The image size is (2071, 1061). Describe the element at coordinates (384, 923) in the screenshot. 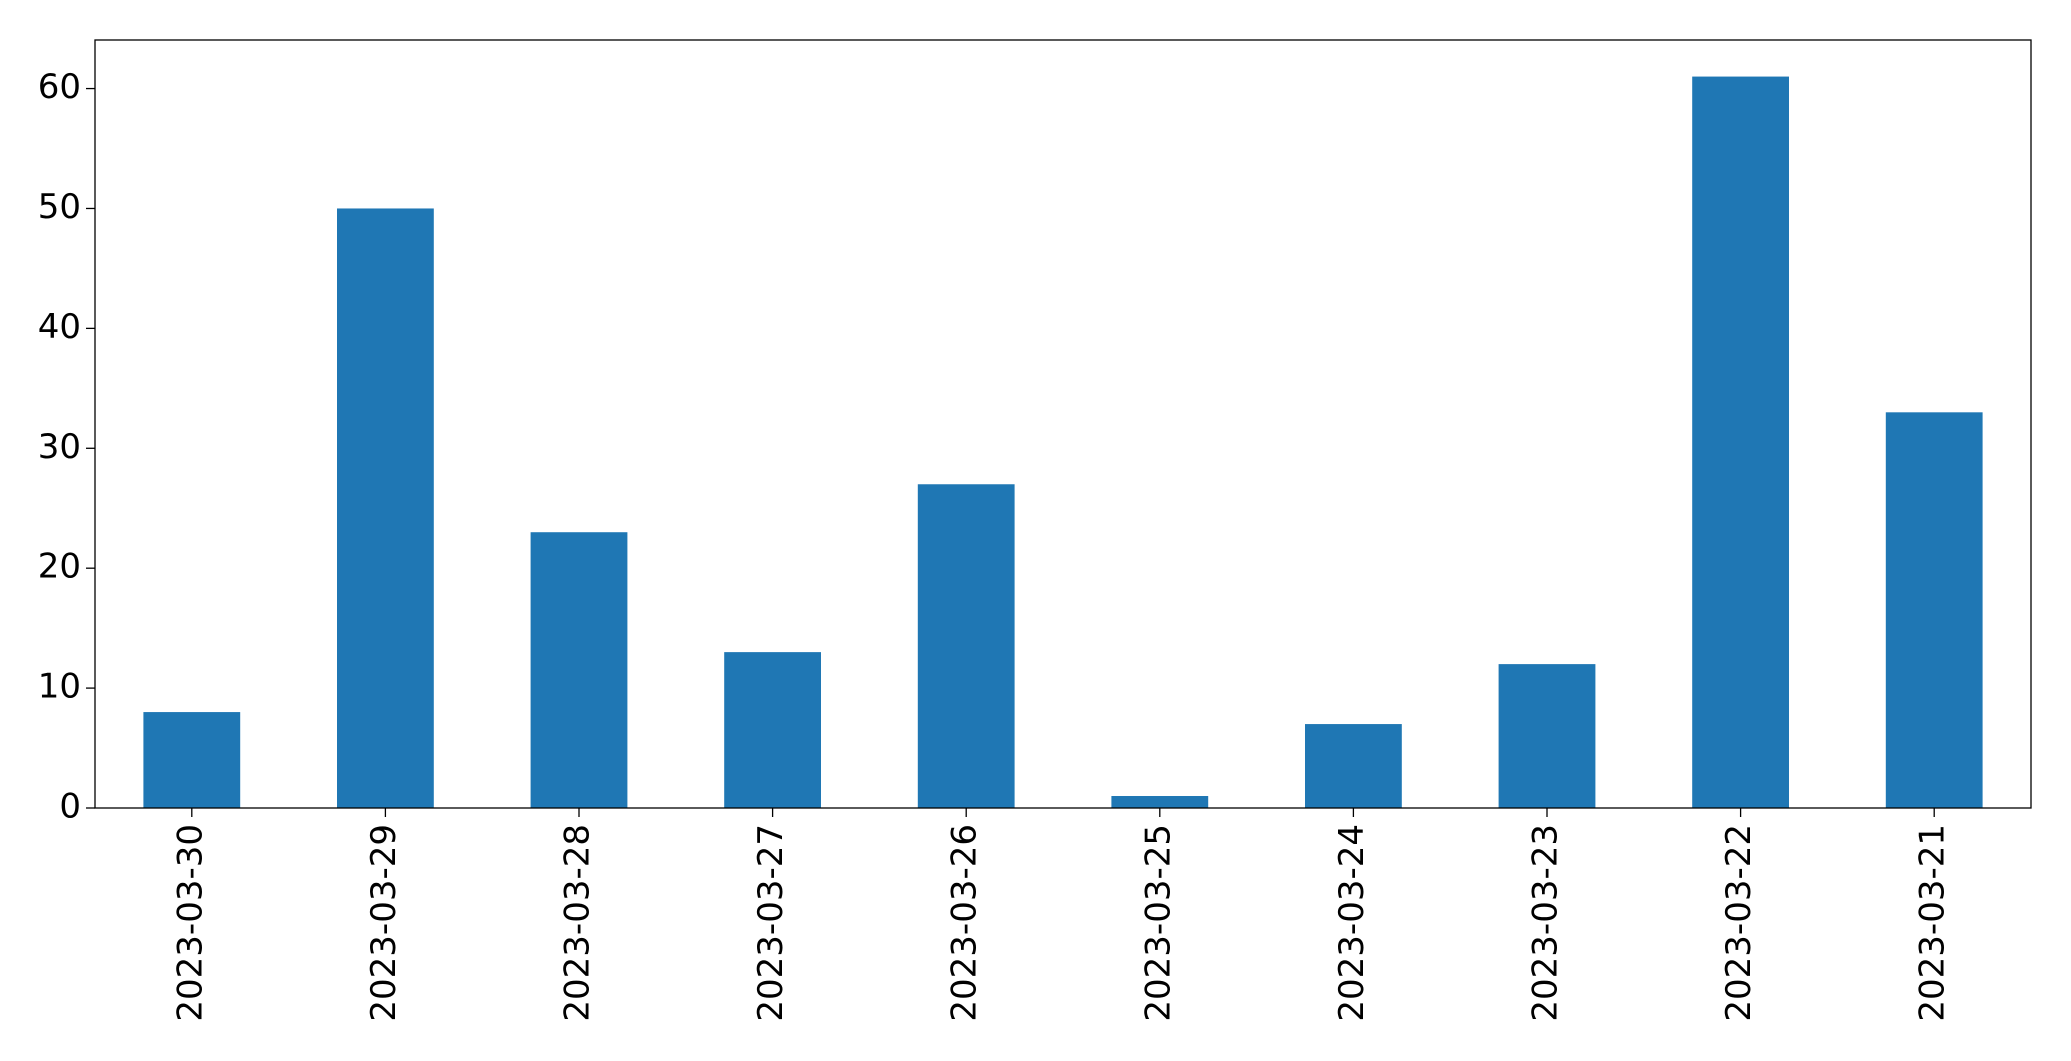

I see `x-tick-label: 2023-03-29` at that location.